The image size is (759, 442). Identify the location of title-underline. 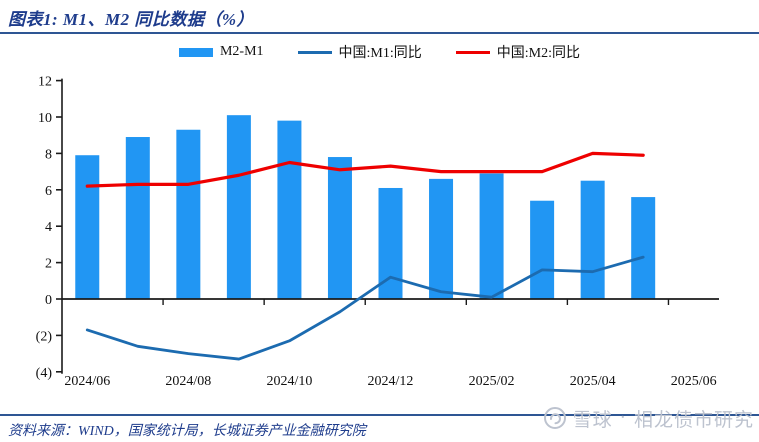
(379, 33).